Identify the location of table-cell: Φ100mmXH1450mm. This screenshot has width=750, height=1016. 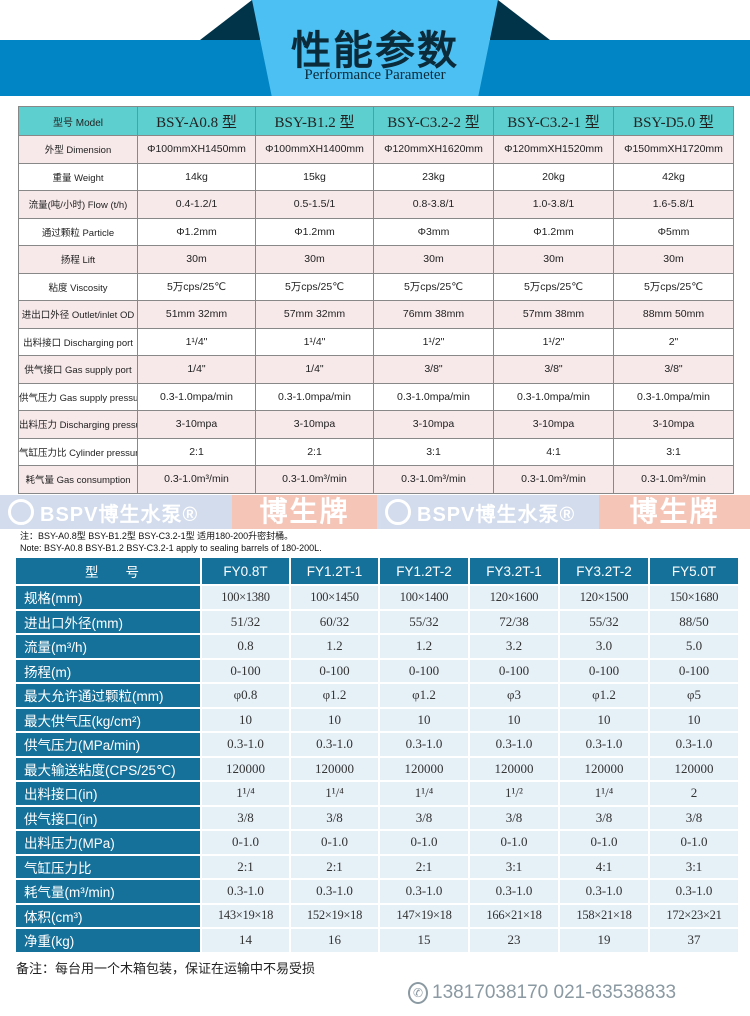
(196, 149).